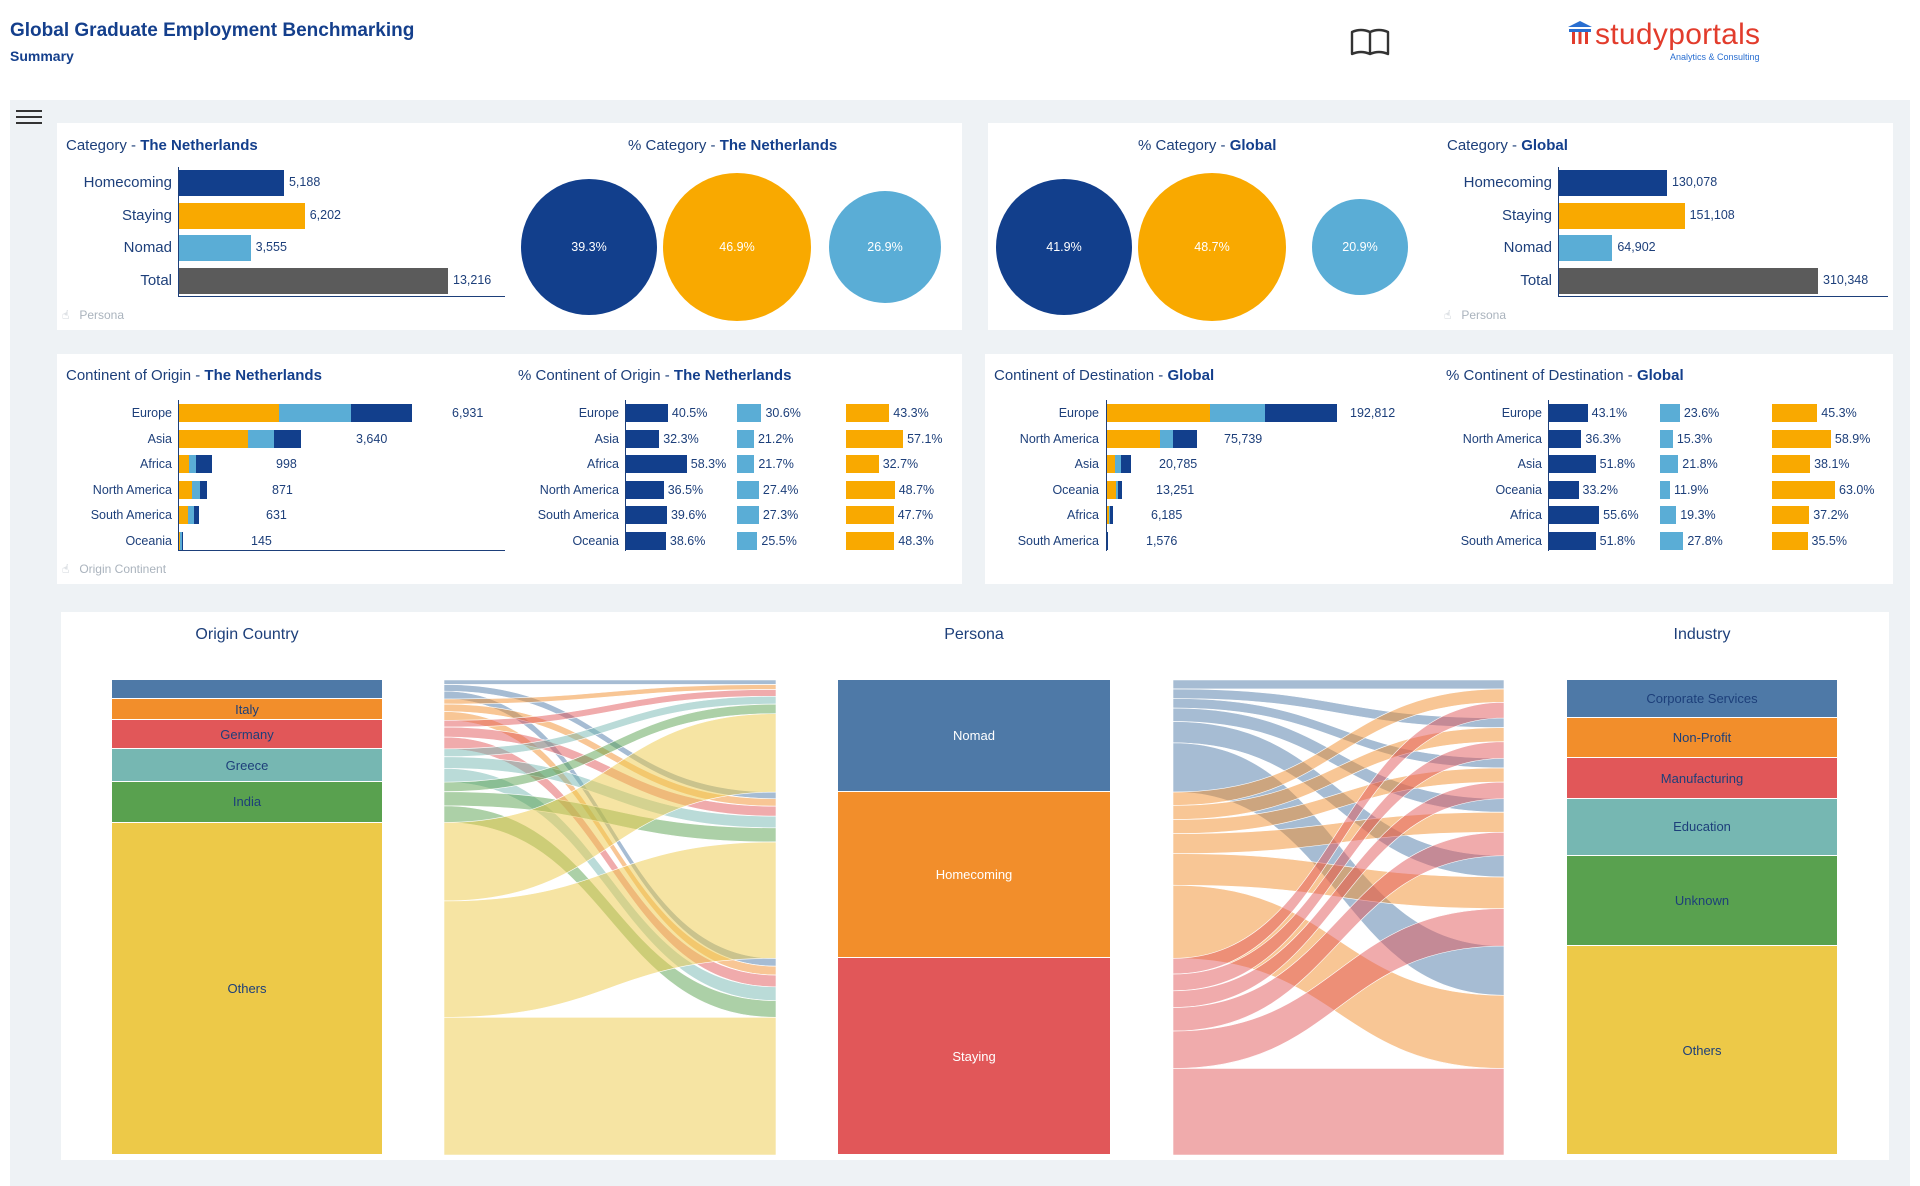 The height and width of the screenshot is (1186, 1920). What do you see at coordinates (1212, 247) in the screenshot?
I see `pct-circle-staying: 48.7%` at bounding box center [1212, 247].